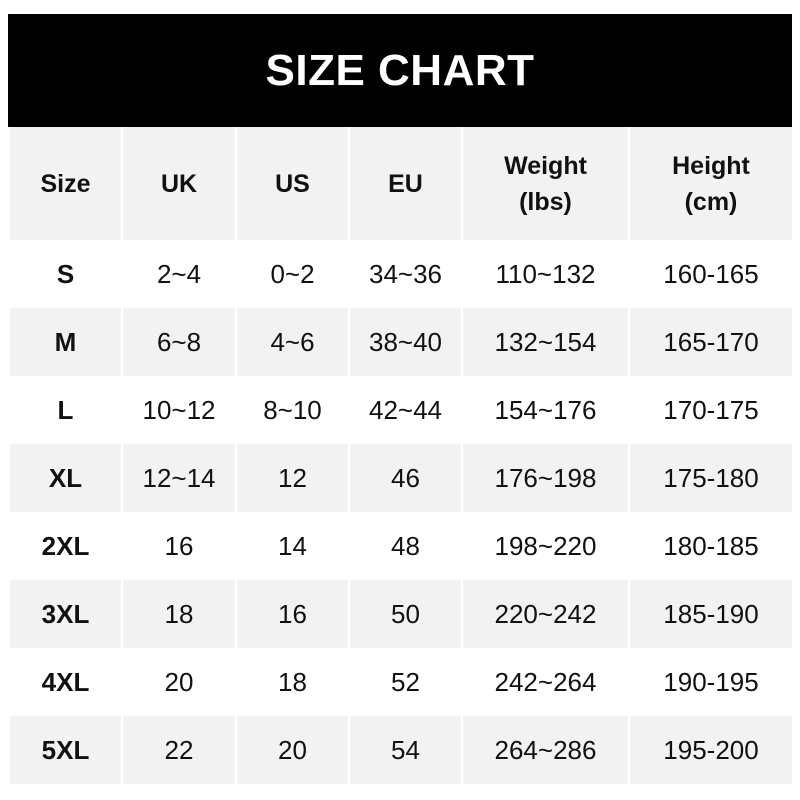  Describe the element at coordinates (545, 478) in the screenshot. I see `table-cell: 176~198` at that location.